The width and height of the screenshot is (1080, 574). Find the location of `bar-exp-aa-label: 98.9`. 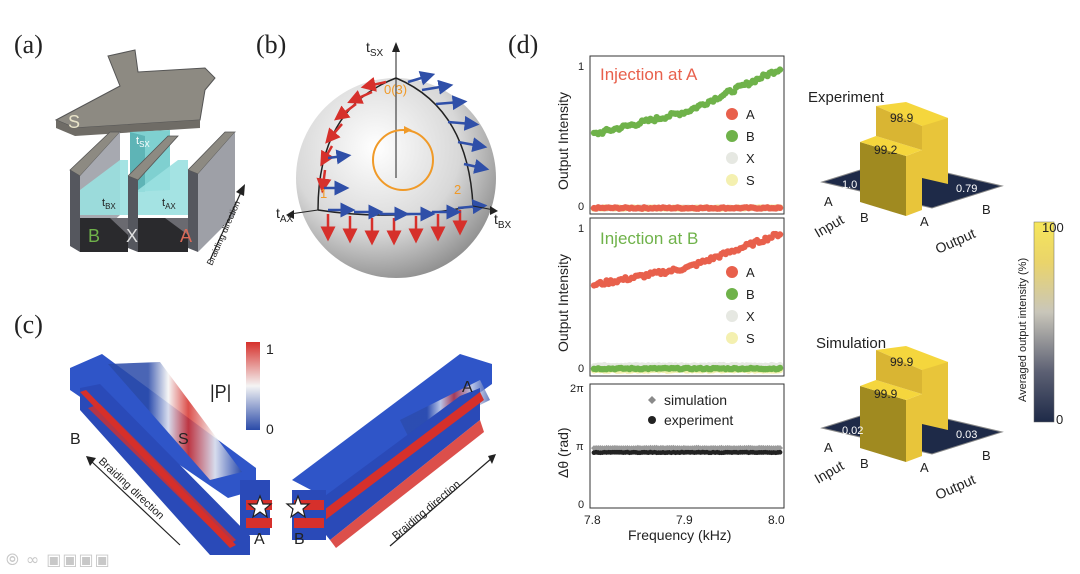

bar-exp-aa-label: 98.9 is located at coordinates (902, 118).